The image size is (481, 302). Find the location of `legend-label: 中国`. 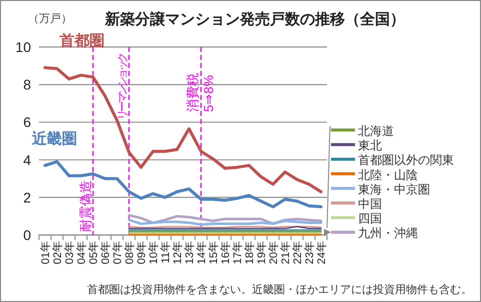

legend-label: 中国 is located at coordinates (370, 204).